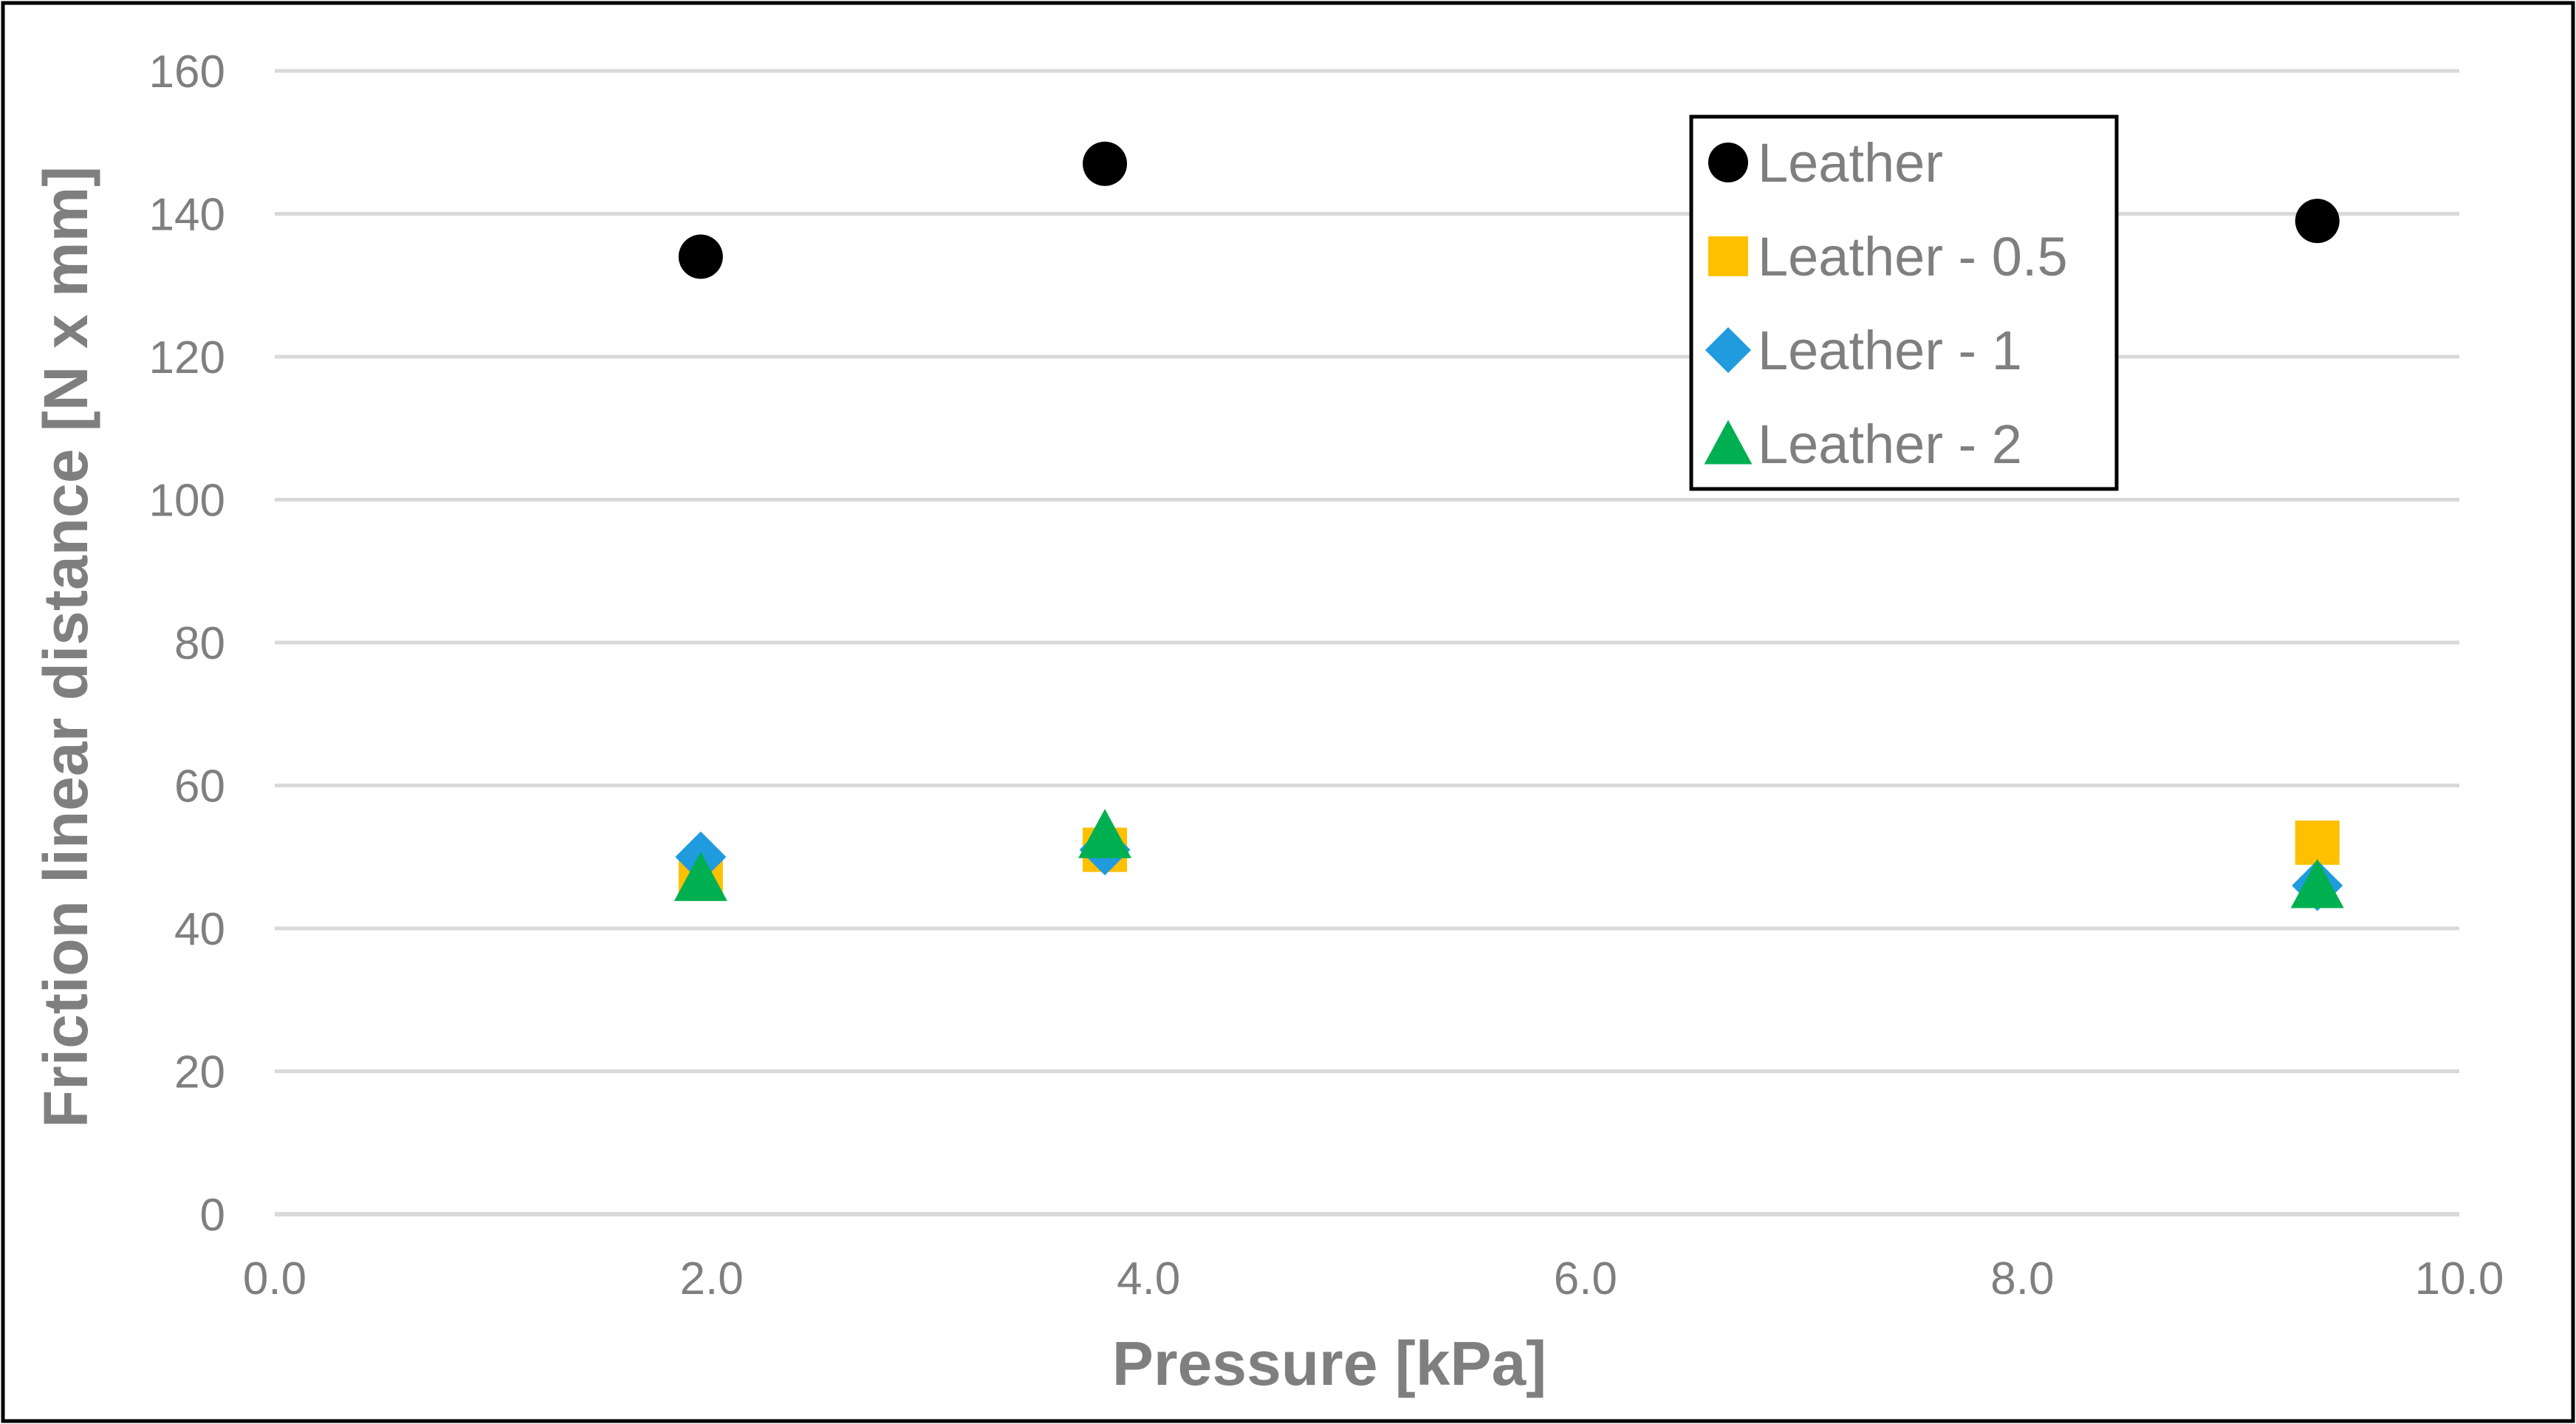 The image size is (2576, 1424). I want to click on y-tick-label: 120, so click(187, 358).